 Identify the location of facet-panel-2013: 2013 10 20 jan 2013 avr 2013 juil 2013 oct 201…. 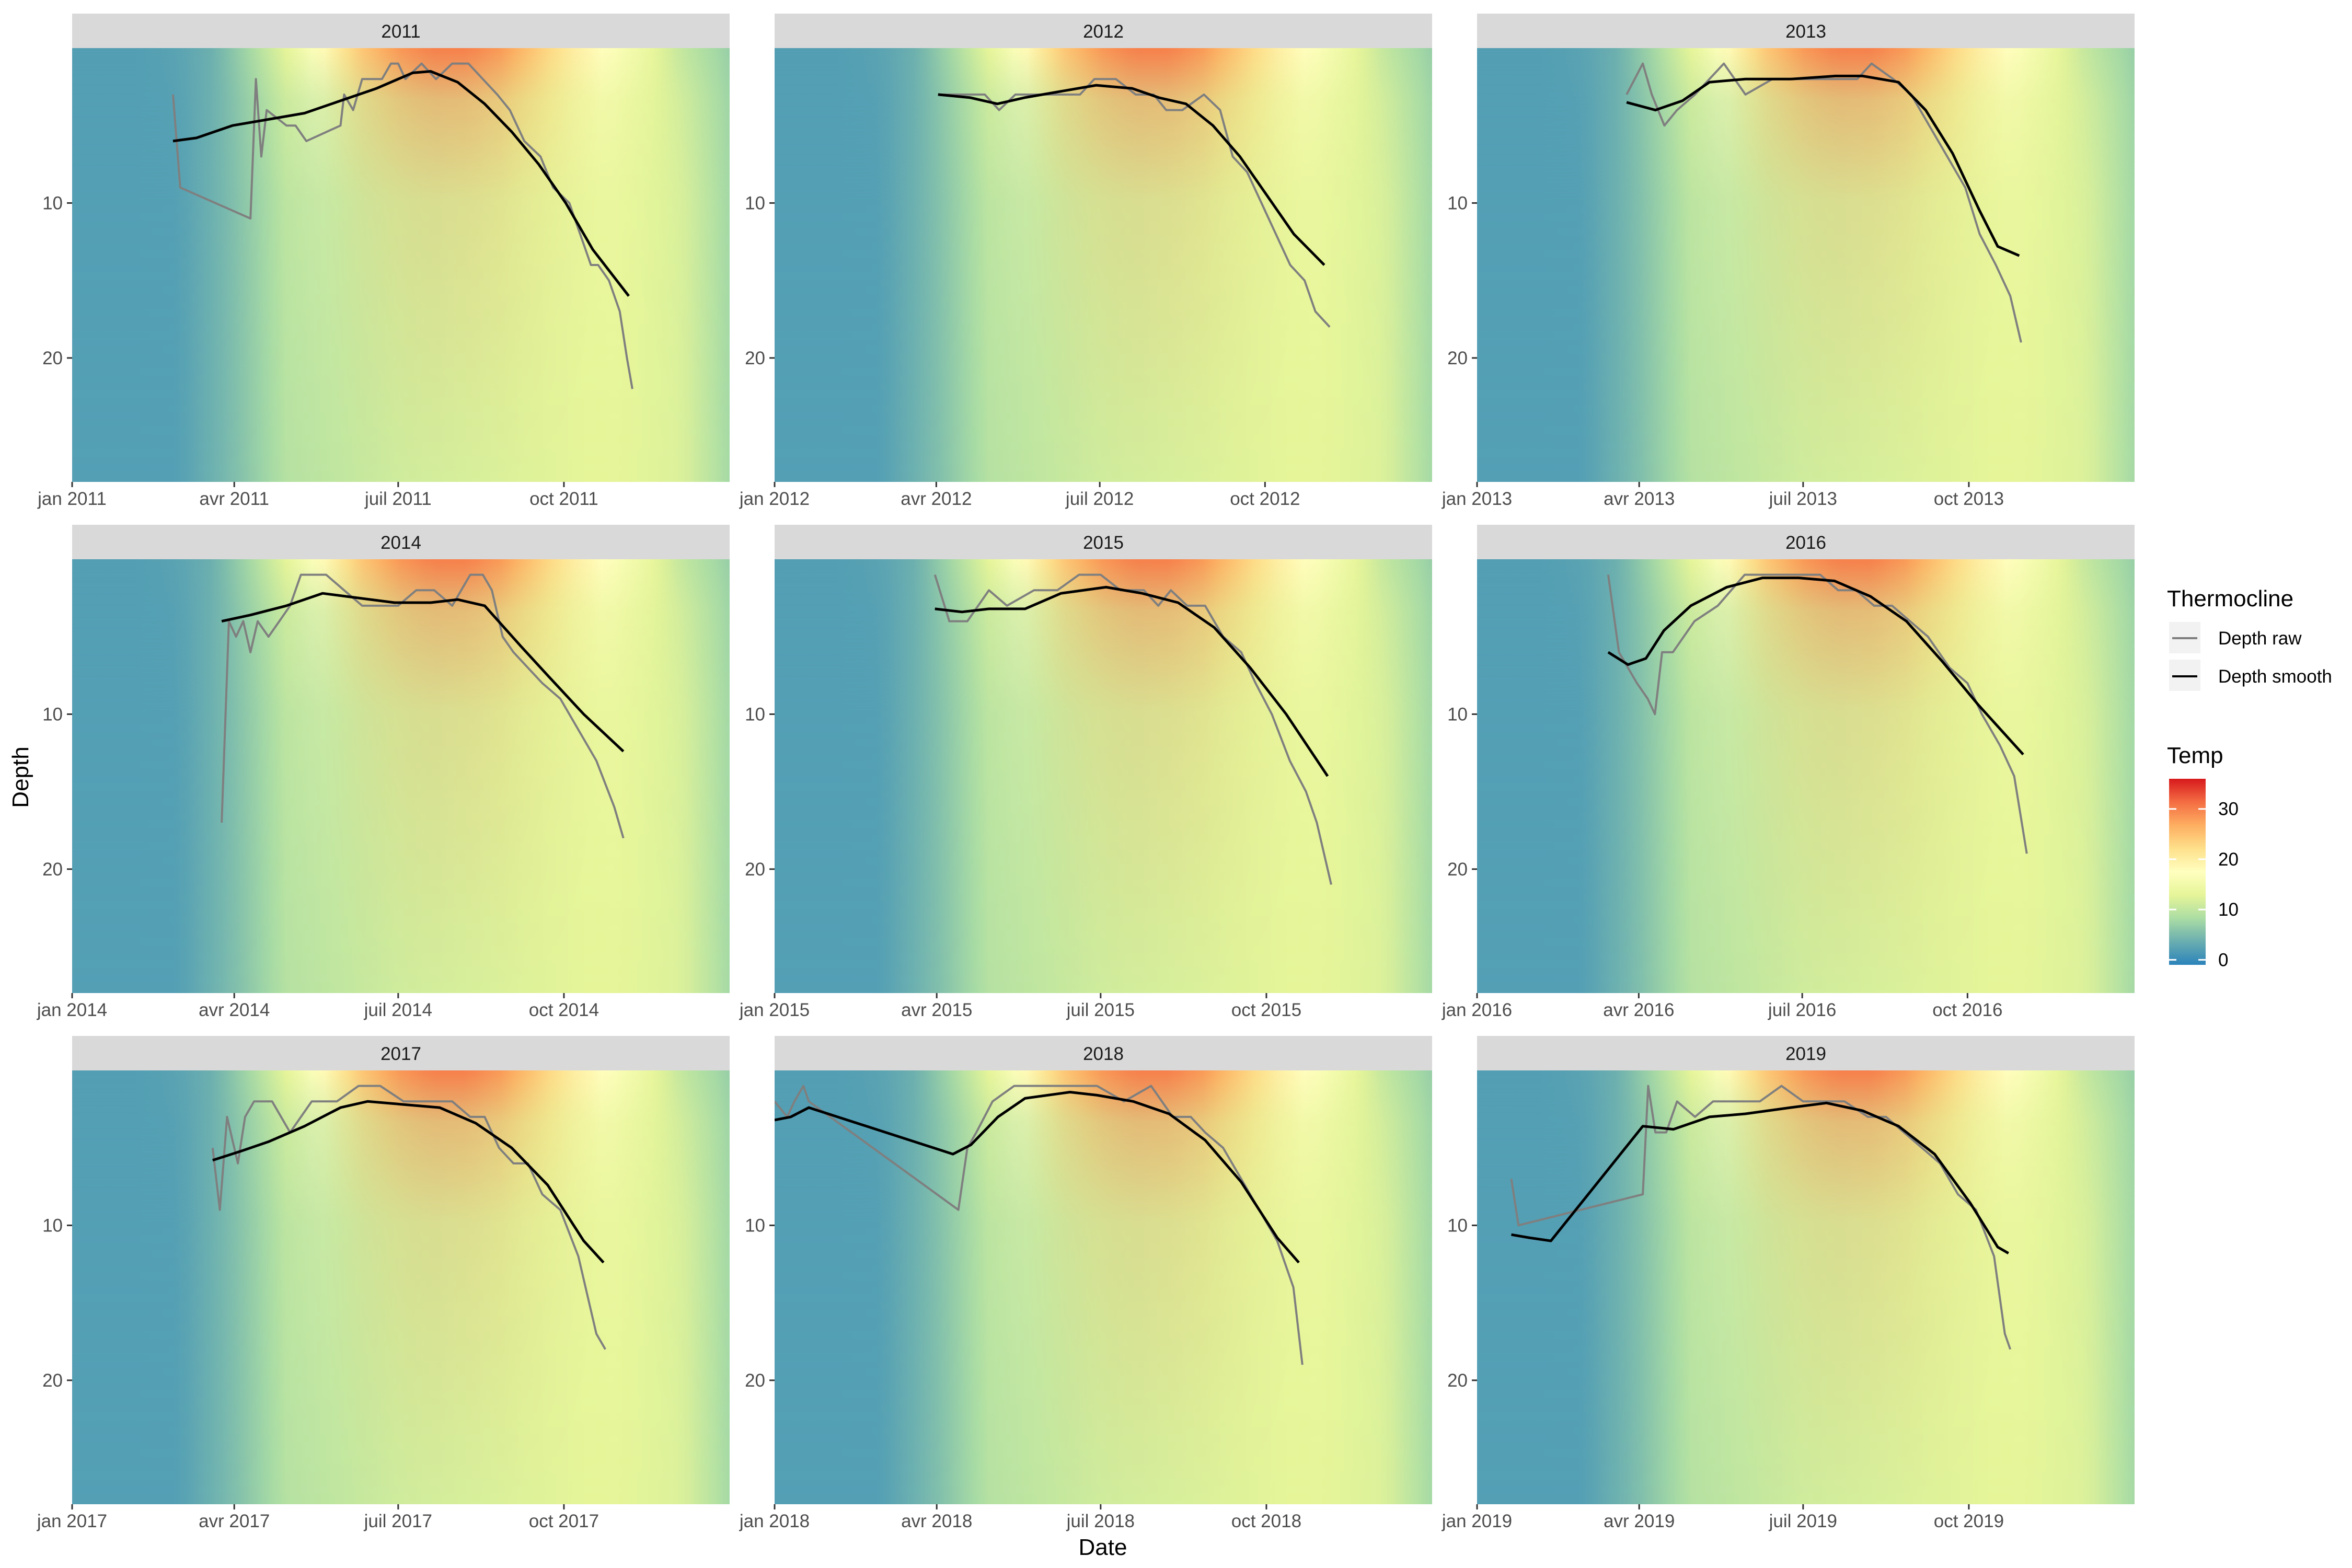
(1788, 261).